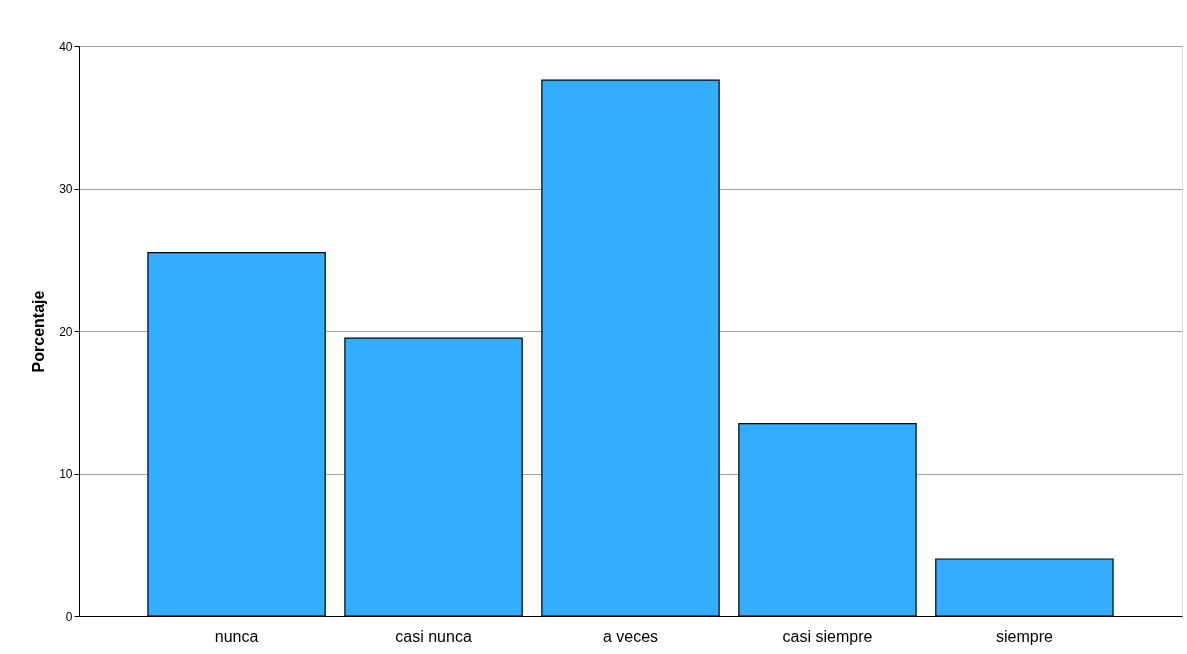 The height and width of the screenshot is (654, 1187). What do you see at coordinates (66, 331) in the screenshot?
I see `y-tick-label: 20` at bounding box center [66, 331].